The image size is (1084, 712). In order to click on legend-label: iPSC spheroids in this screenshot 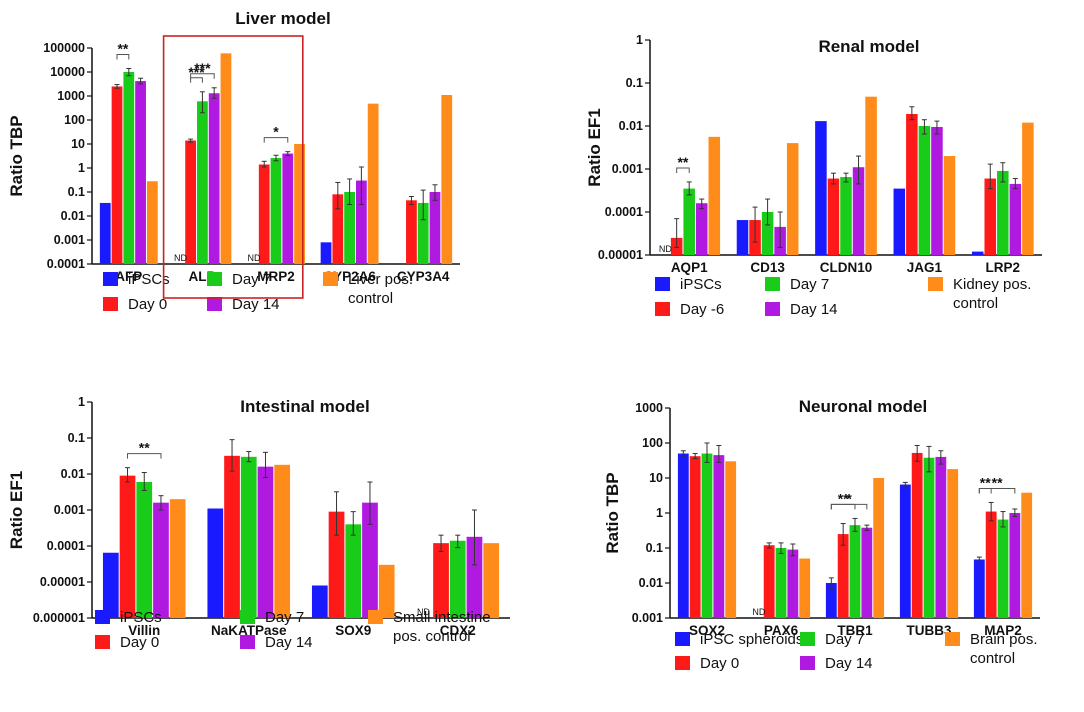, I will do `click(751, 639)`.